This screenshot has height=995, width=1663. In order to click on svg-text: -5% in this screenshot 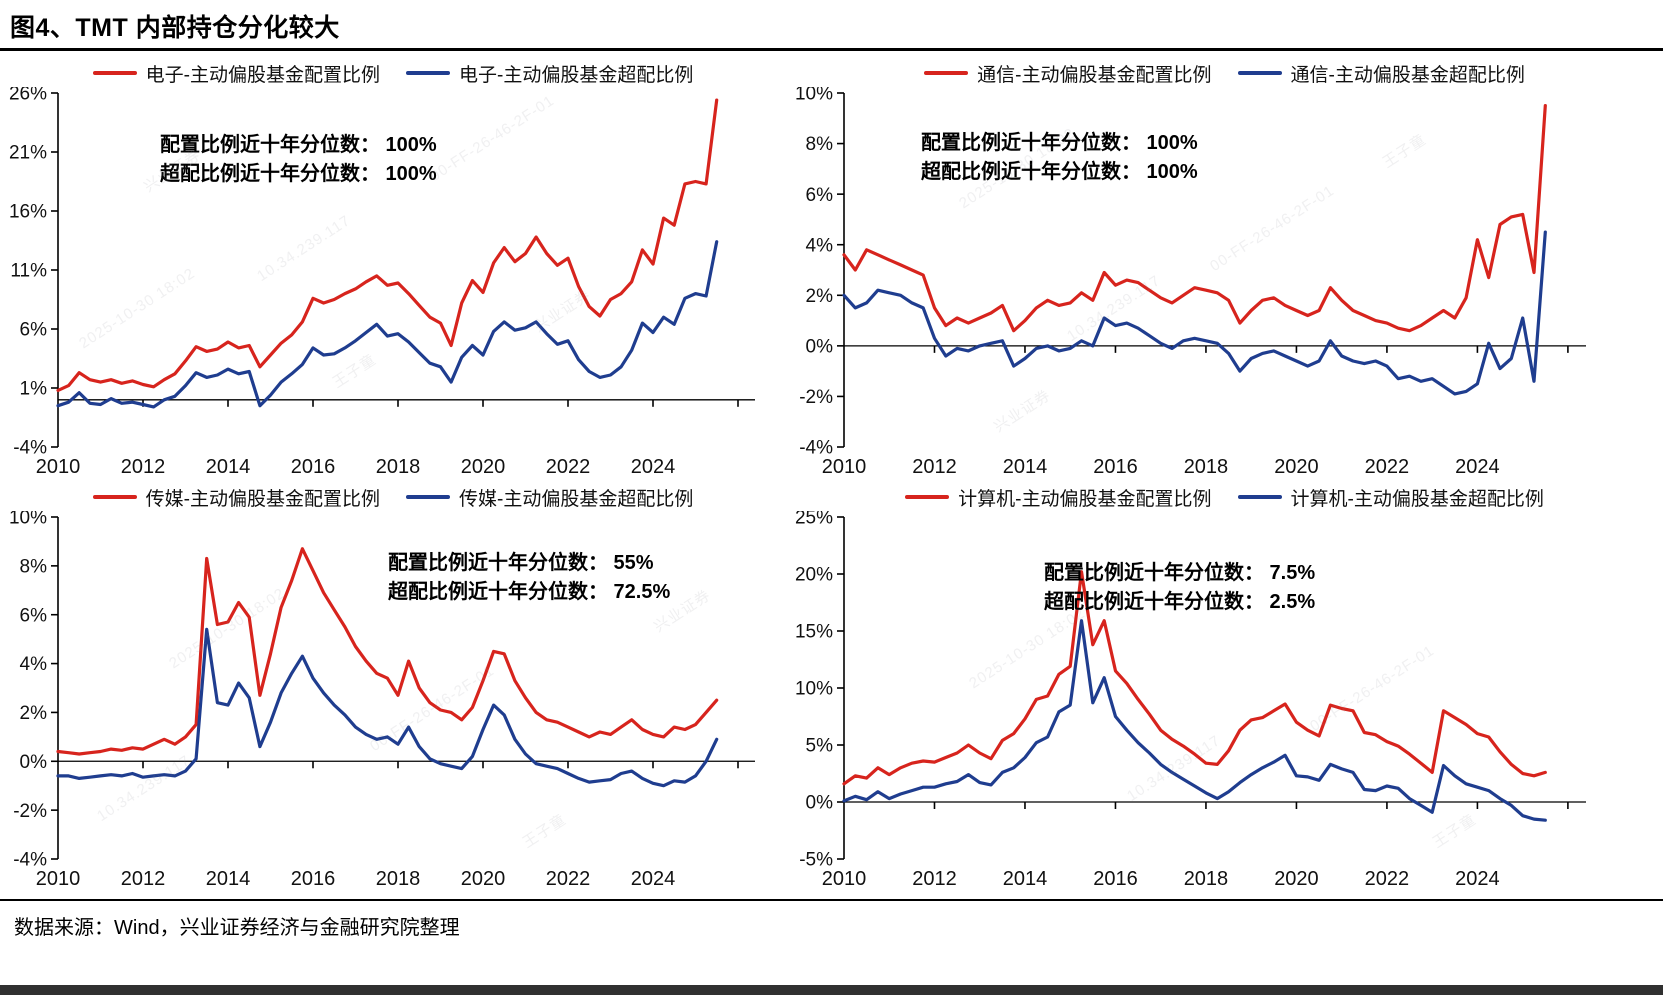, I will do `click(816, 860)`.